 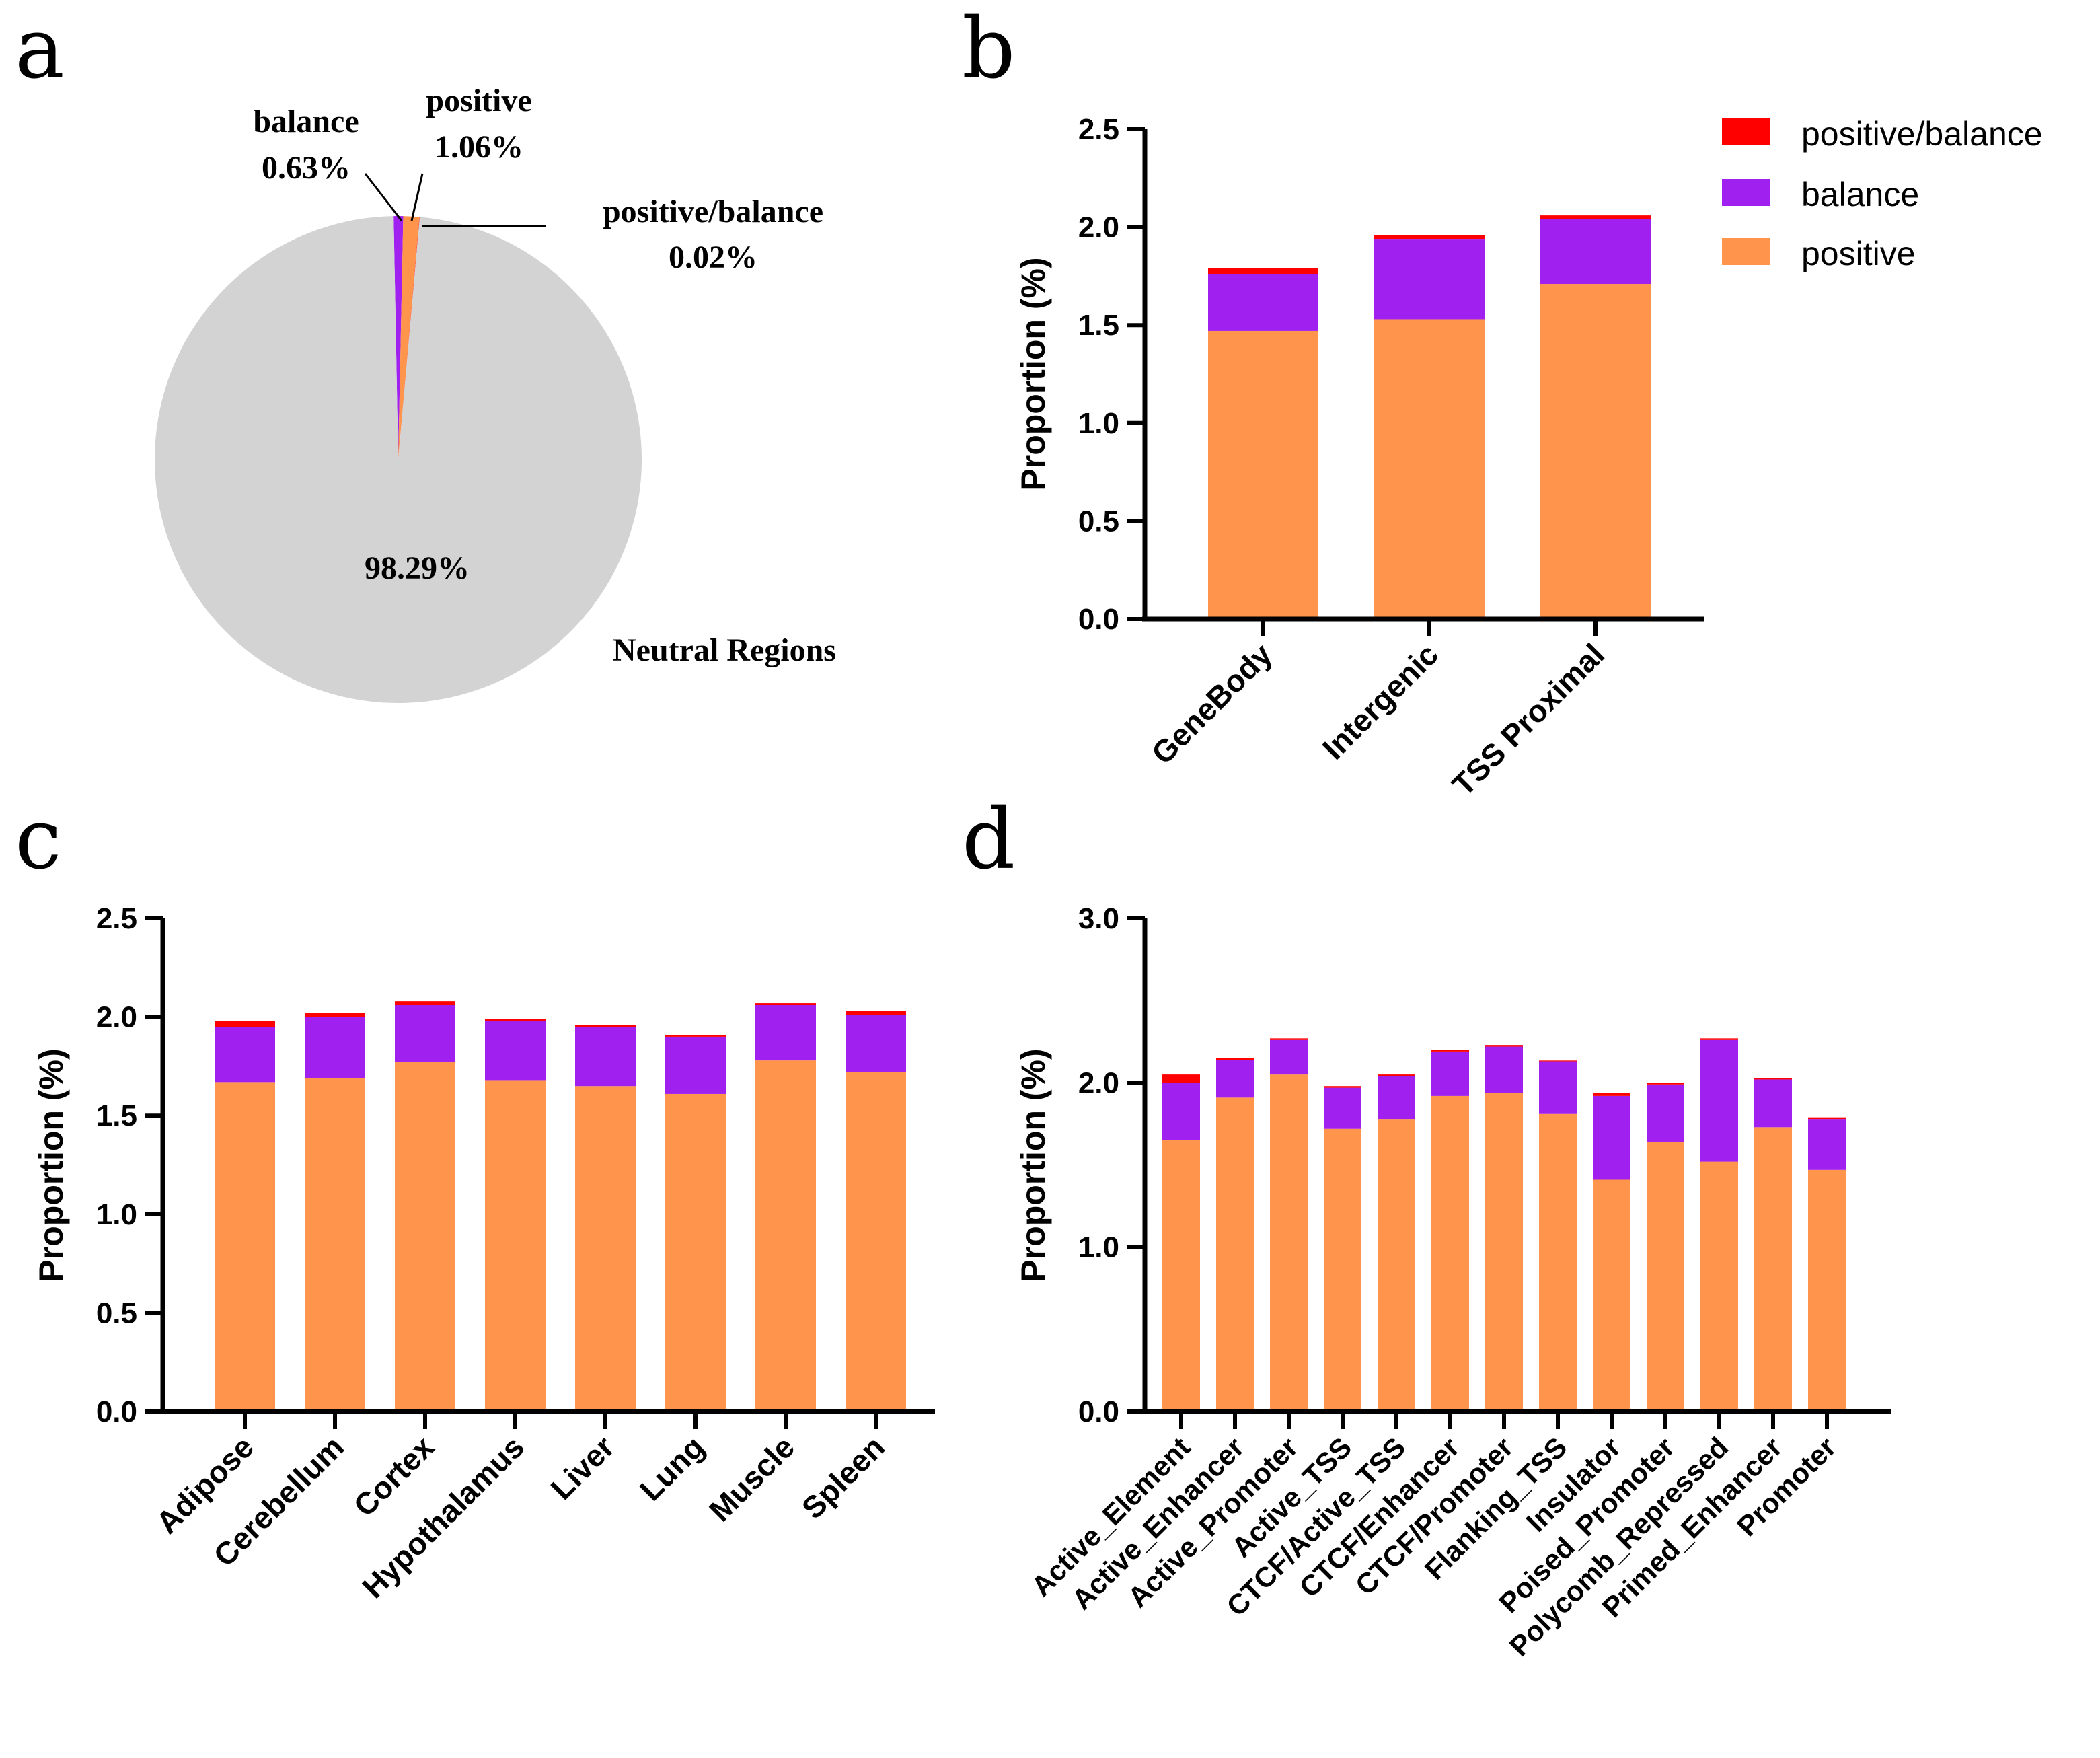 I want to click on legend: positive/balance balance positive, so click(x=1882, y=193).